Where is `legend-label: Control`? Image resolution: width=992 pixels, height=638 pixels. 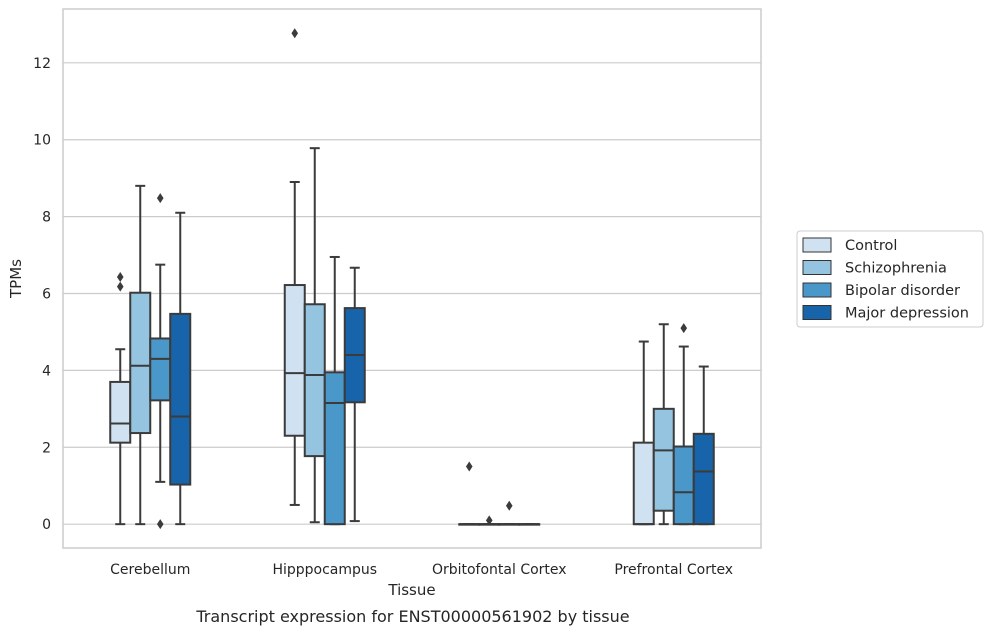
legend-label: Control is located at coordinates (871, 246).